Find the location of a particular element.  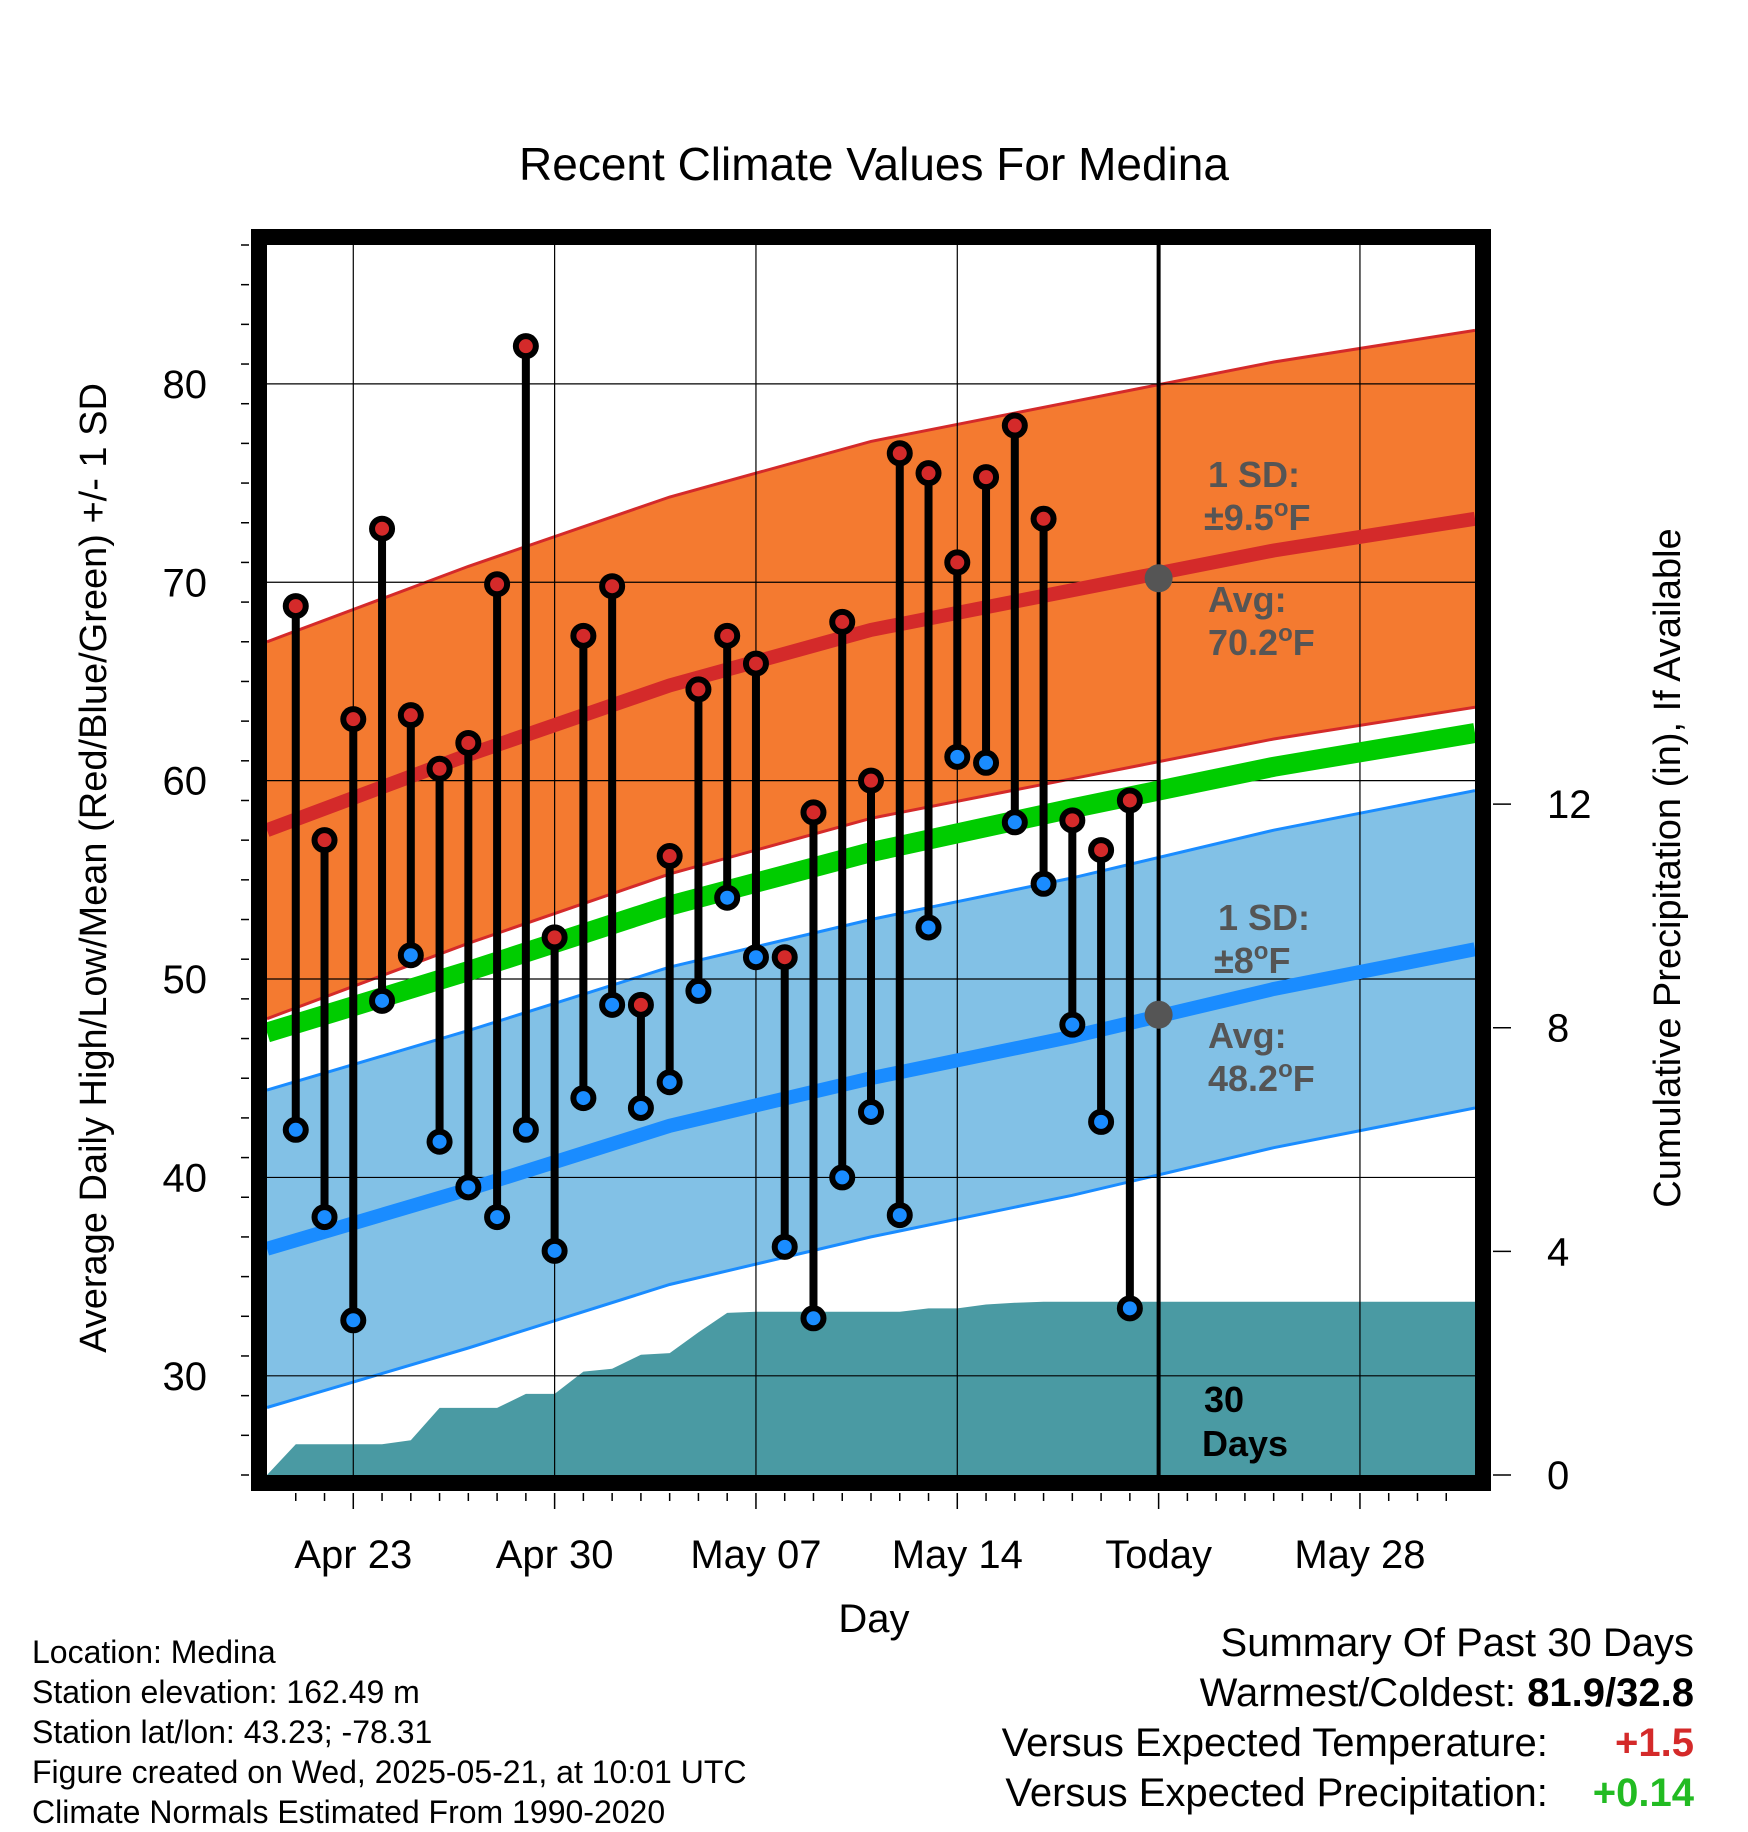

high-avg-value: 70.2oF is located at coordinates (1261, 641).